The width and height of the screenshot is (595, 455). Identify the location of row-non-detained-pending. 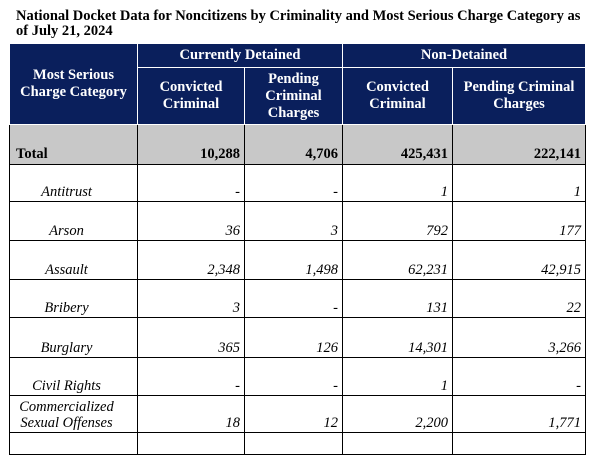
(519, 443).